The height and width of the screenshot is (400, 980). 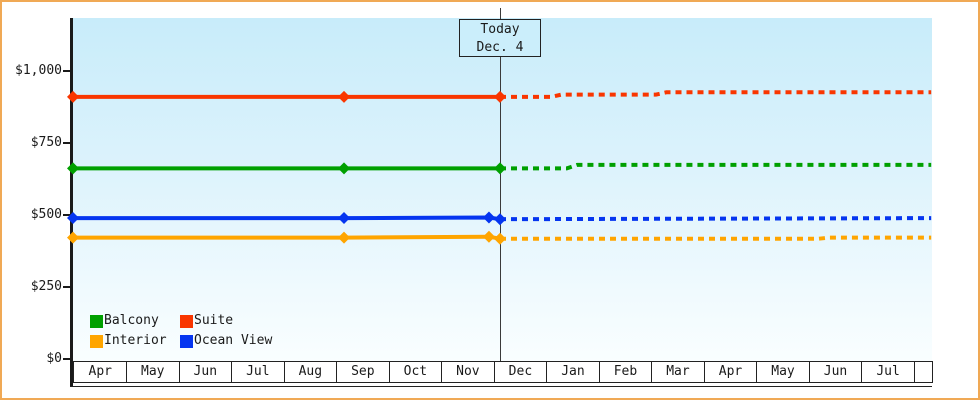 What do you see at coordinates (573, 371) in the screenshot?
I see `month-label: Jan` at bounding box center [573, 371].